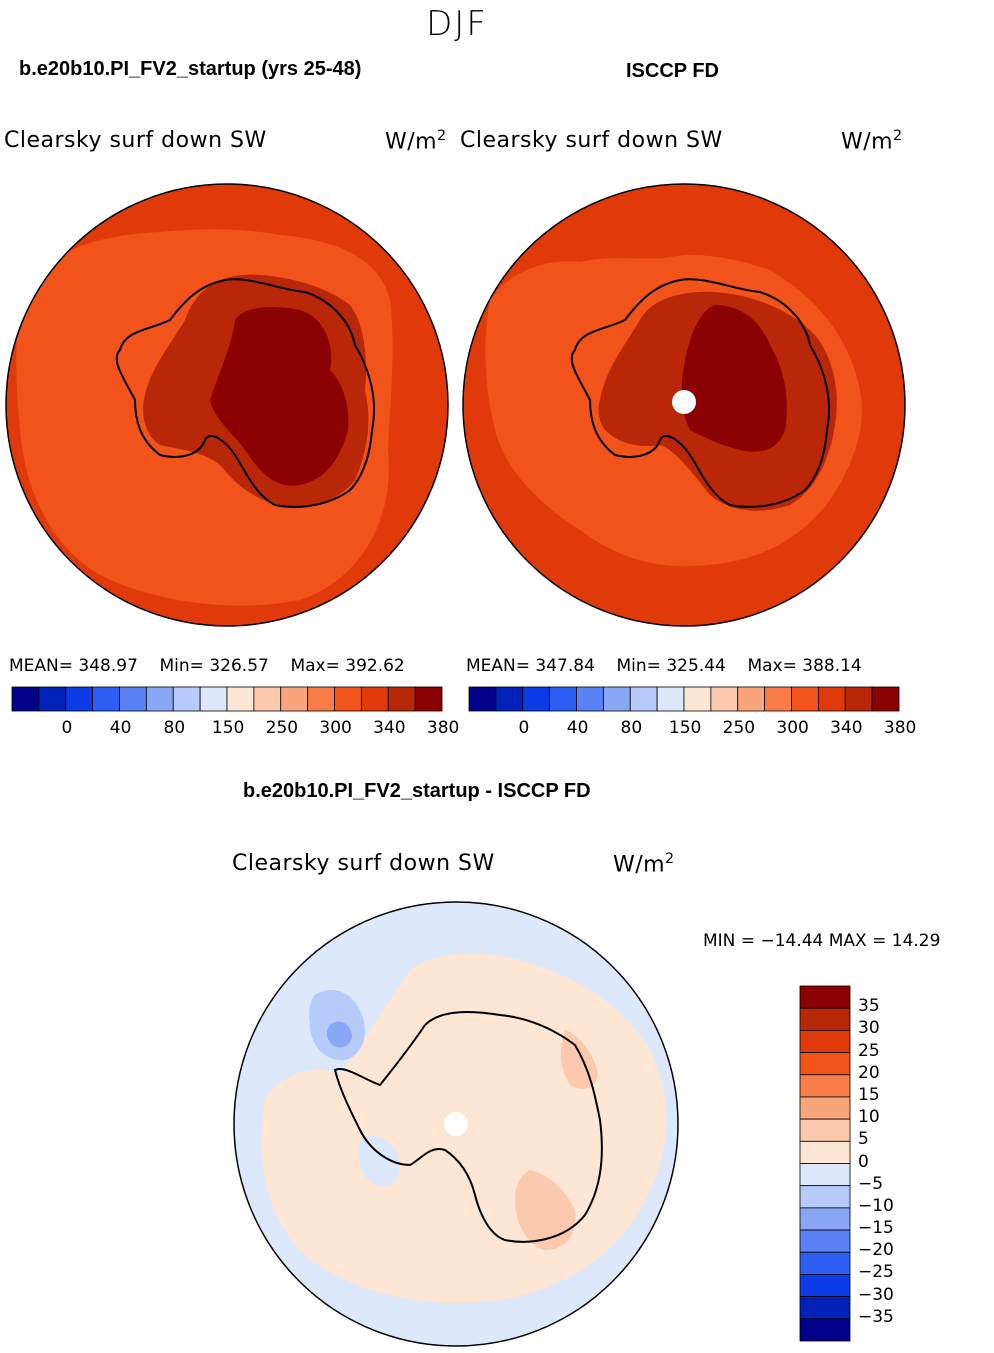 This screenshot has width=994, height=1353. I want to click on right-colorbar, so click(684, 699).